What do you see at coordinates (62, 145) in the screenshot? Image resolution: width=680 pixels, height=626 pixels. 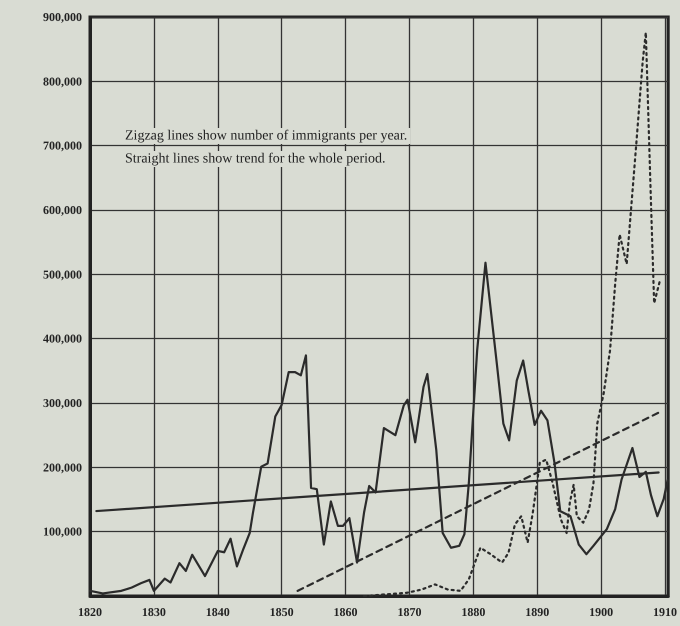 I see `y-tick-label: 700,000` at bounding box center [62, 145].